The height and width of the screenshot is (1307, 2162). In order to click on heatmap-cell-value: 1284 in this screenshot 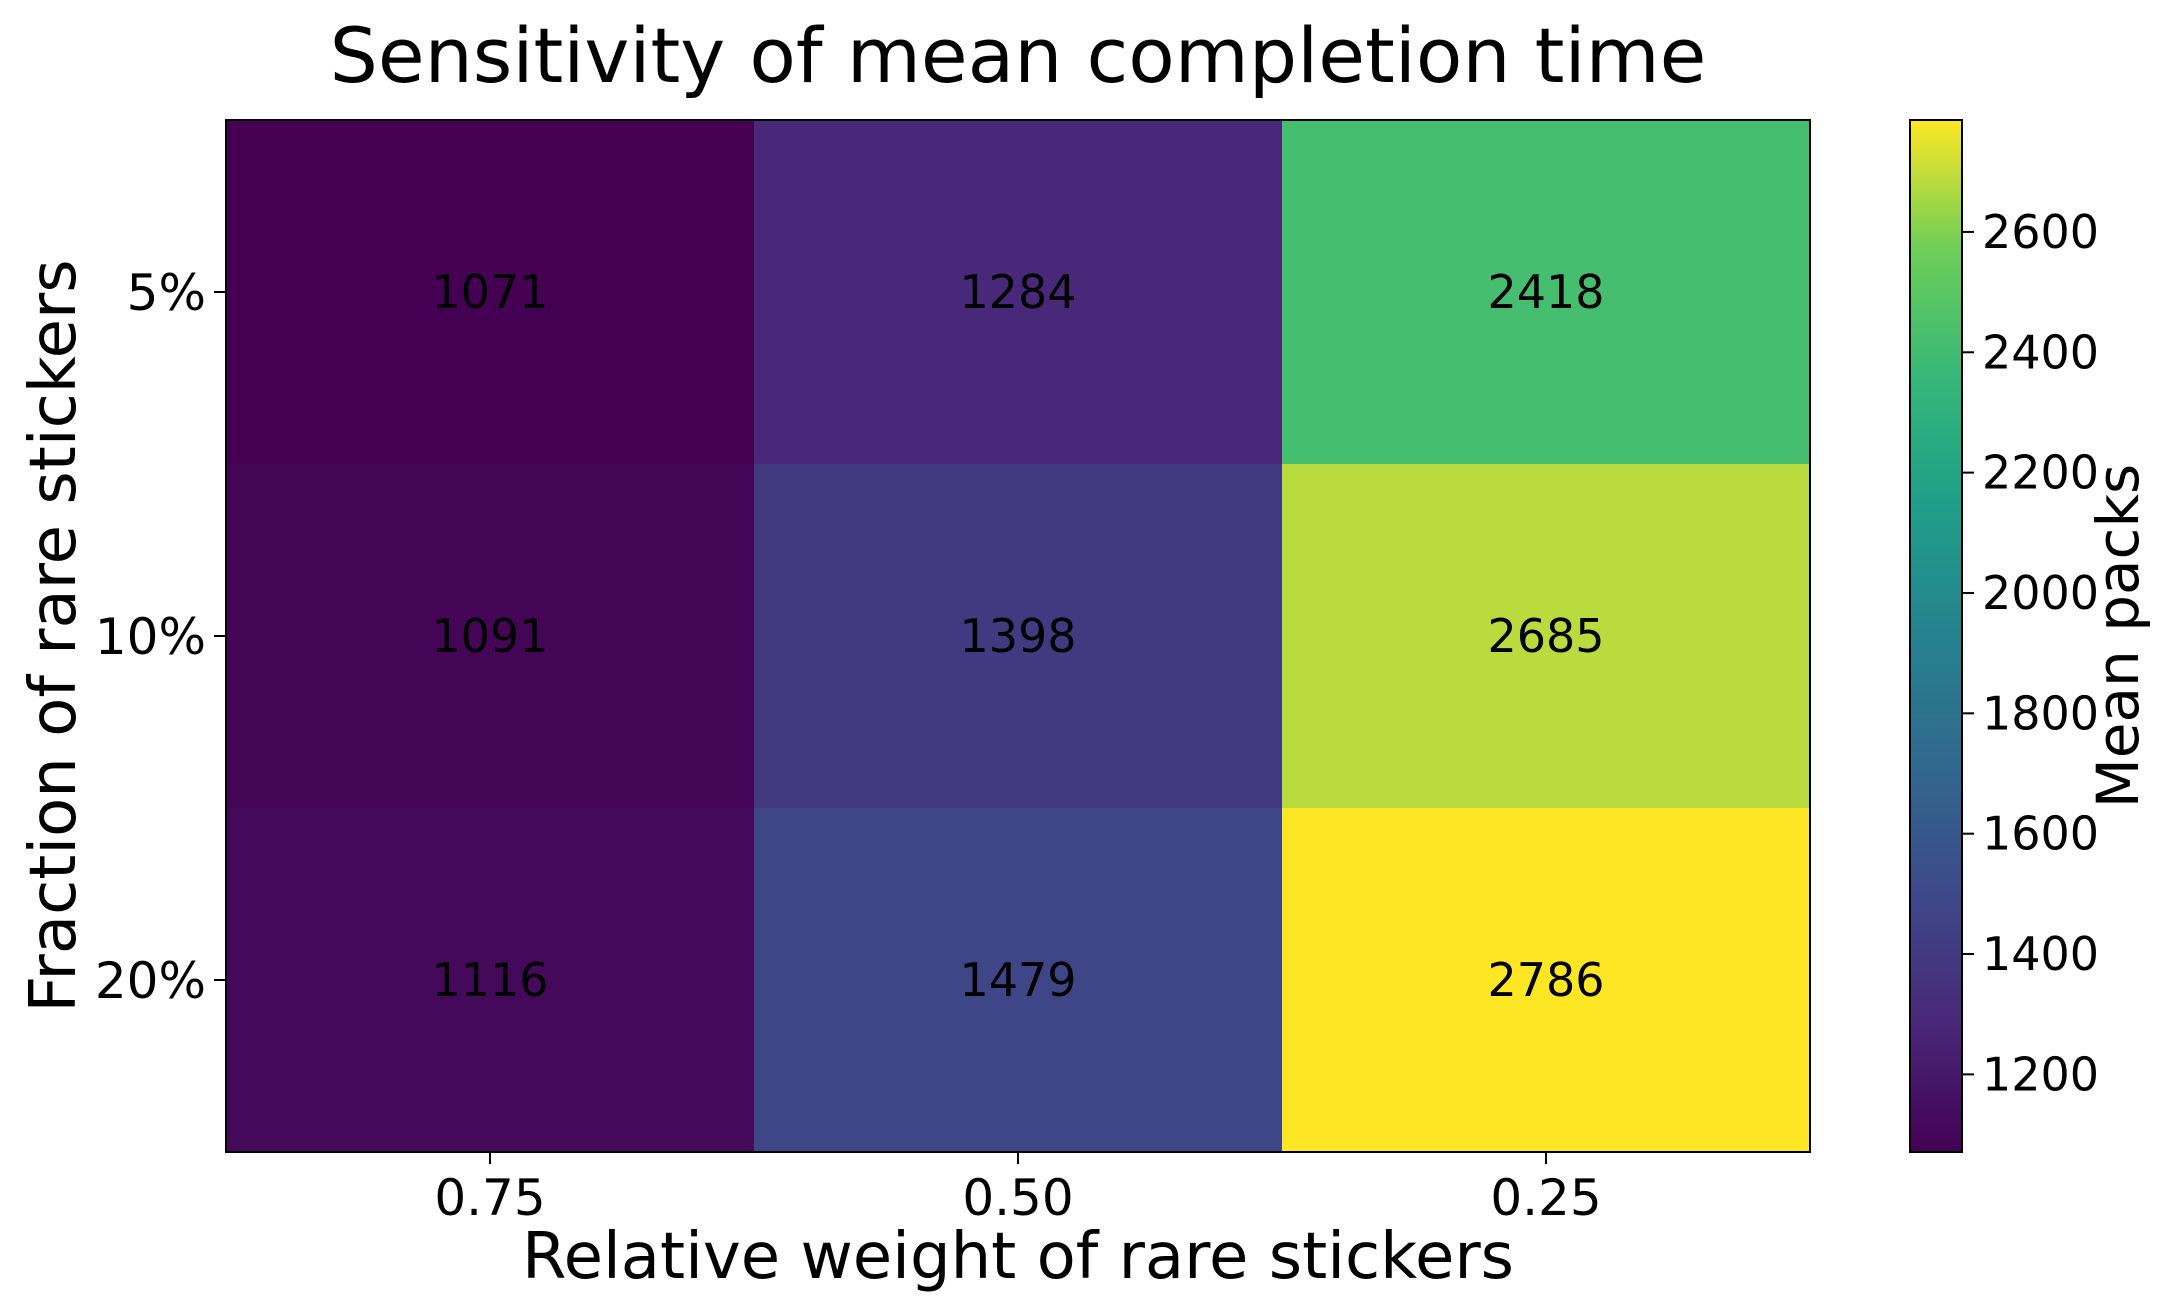, I will do `click(1017, 292)`.